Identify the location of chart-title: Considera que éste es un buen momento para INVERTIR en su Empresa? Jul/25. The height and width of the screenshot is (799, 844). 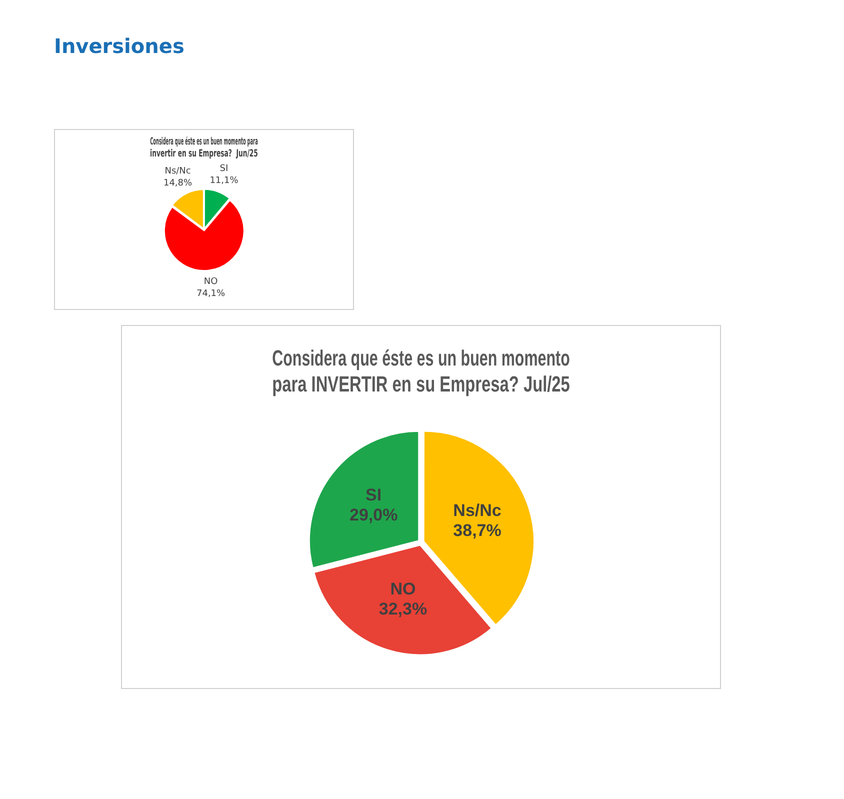
(421, 372).